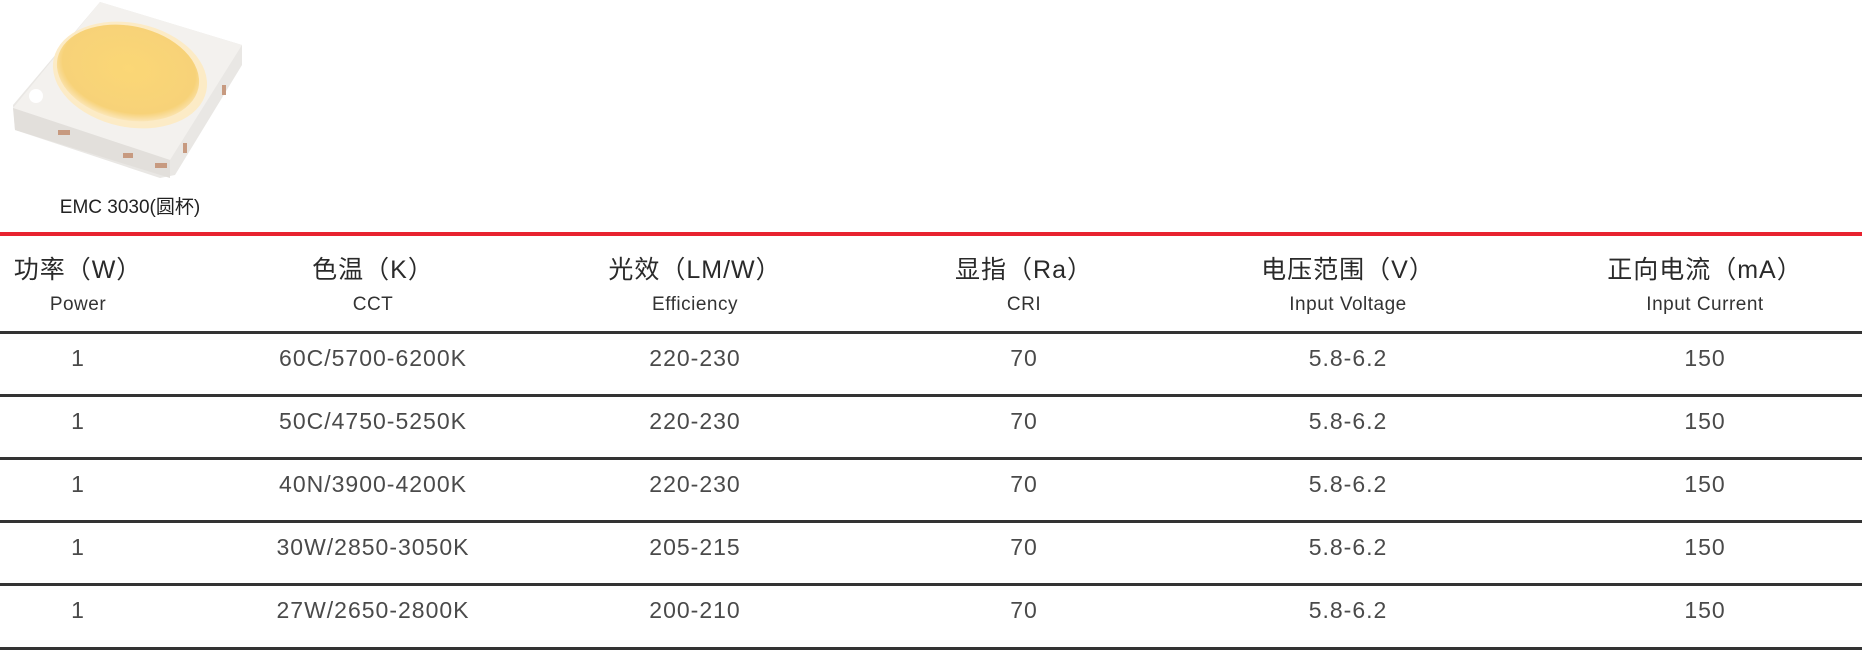 This screenshot has height=651, width=1862. I want to click on header-en: Efficiency, so click(695, 304).